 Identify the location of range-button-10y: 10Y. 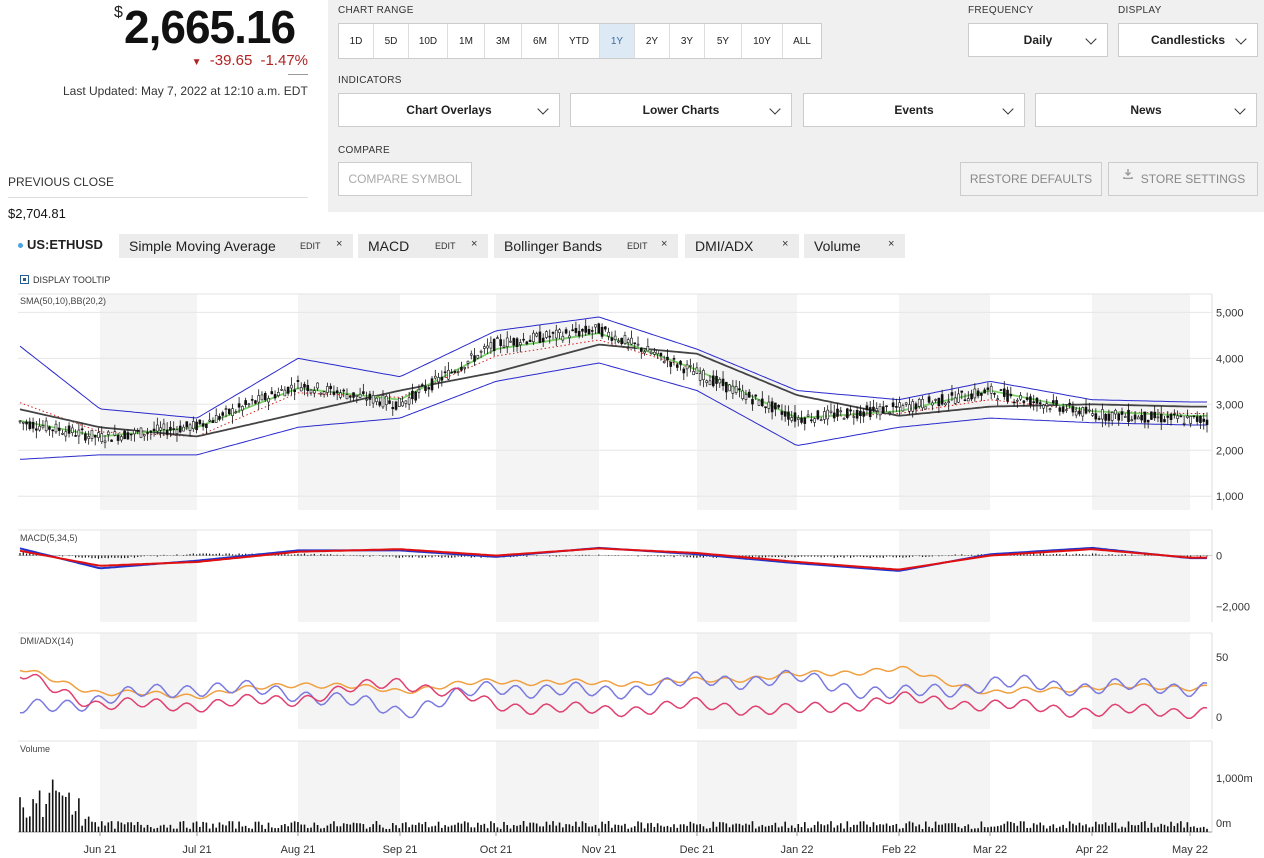
(762, 41).